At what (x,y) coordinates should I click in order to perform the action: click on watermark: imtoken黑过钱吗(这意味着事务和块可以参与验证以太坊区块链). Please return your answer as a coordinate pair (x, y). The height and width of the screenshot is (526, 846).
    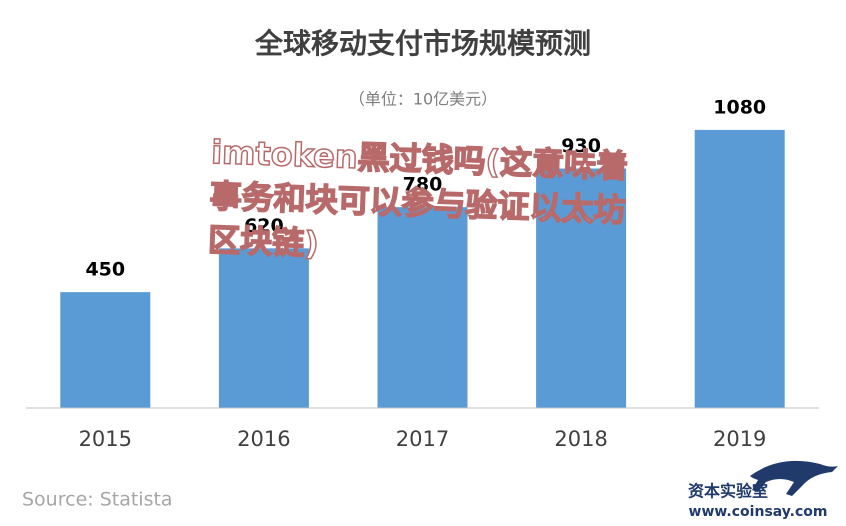
    Looking at the image, I should click on (418, 197).